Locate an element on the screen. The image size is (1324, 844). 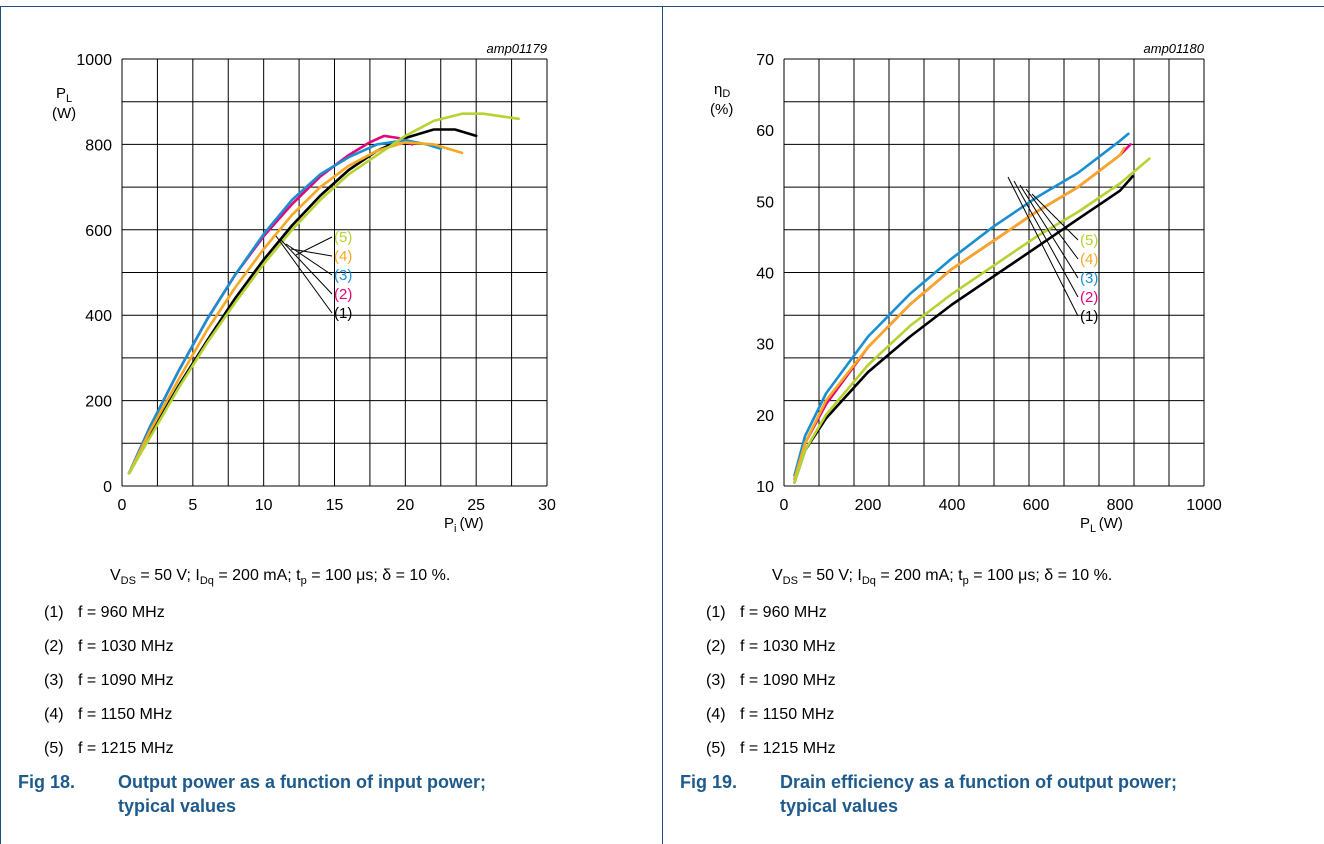
y-tick-label: 70 is located at coordinates (765, 60).